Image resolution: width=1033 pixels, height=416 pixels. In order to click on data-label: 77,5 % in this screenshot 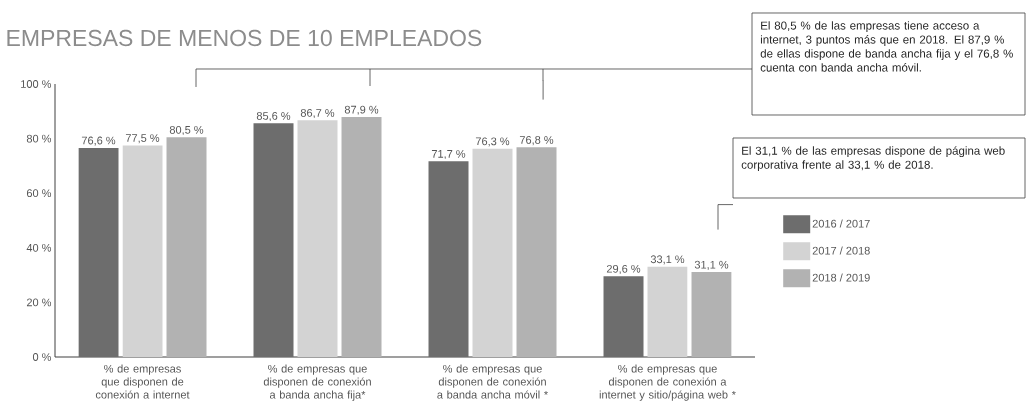, I will do `click(142, 139)`.